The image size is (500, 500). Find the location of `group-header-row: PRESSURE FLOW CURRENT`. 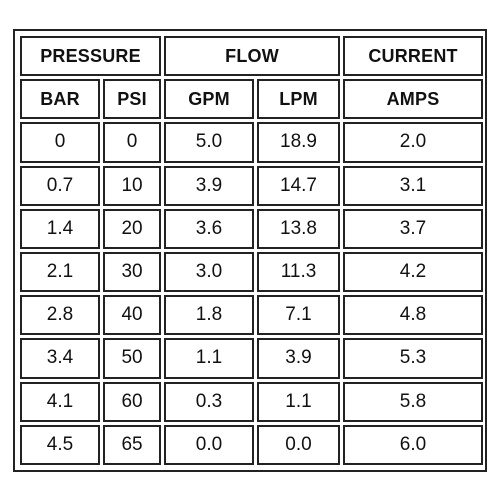

group-header-row: PRESSURE FLOW CURRENT is located at coordinates (252, 56).